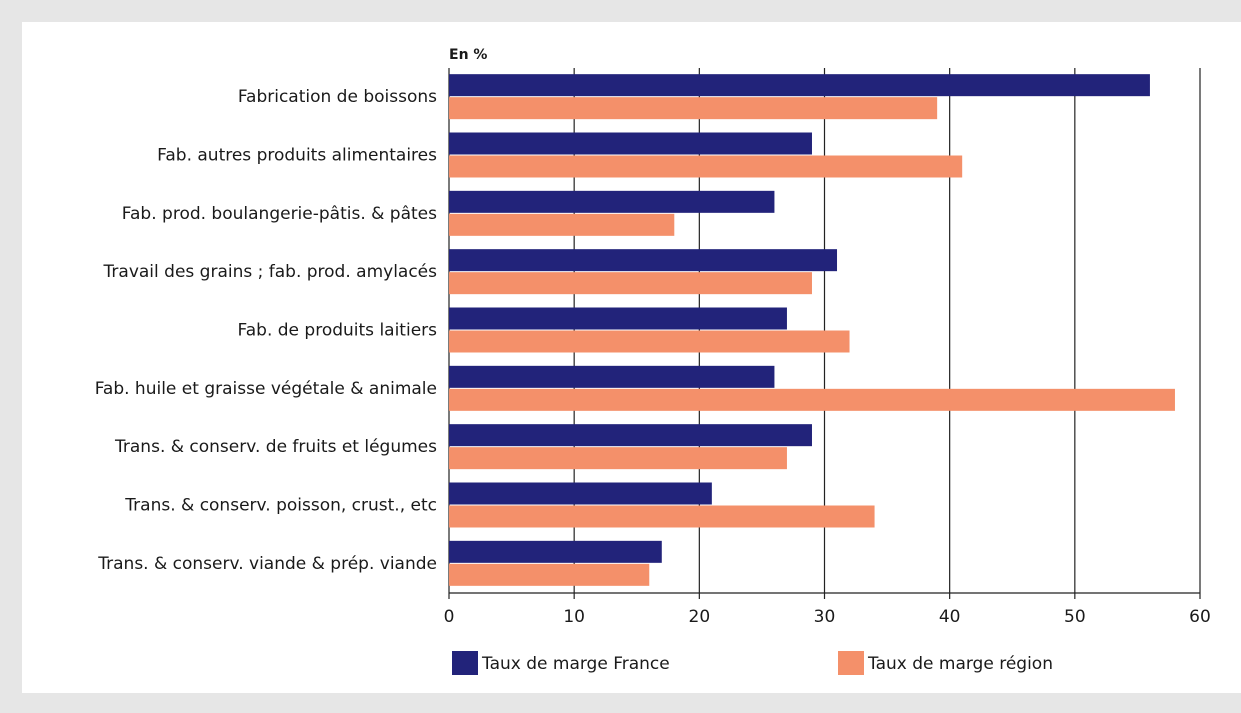 This screenshot has width=1241, height=713. What do you see at coordinates (338, 331) in the screenshot?
I see `y-tick-label: Fab. de produits laitiers` at bounding box center [338, 331].